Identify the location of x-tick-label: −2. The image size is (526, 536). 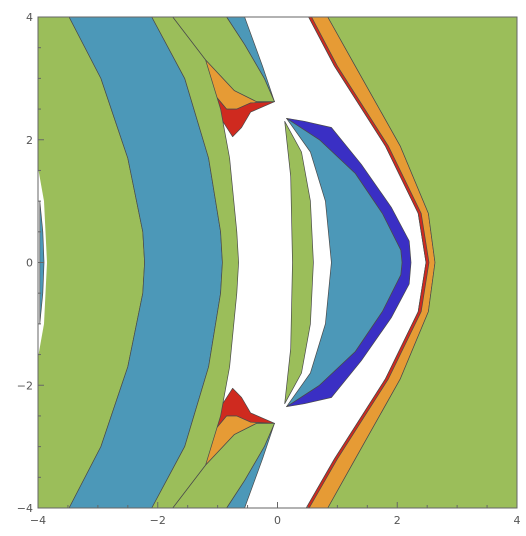
(158, 520).